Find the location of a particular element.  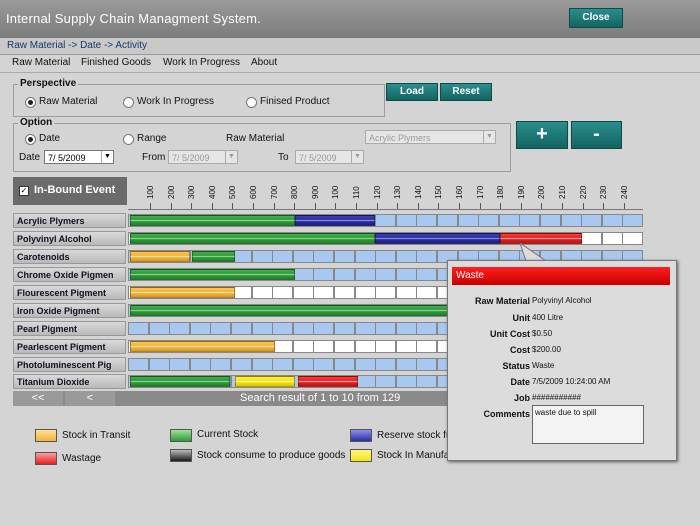

zoom-out-button: - is located at coordinates (596, 135).